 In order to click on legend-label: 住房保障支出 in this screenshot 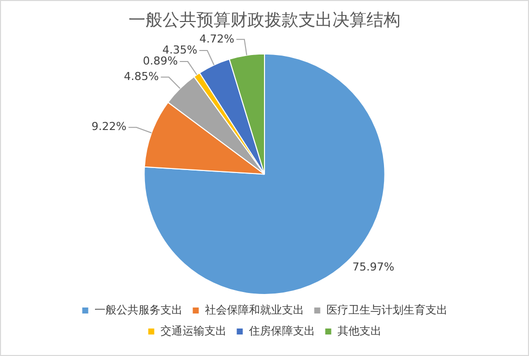, I will do `click(281, 331)`.